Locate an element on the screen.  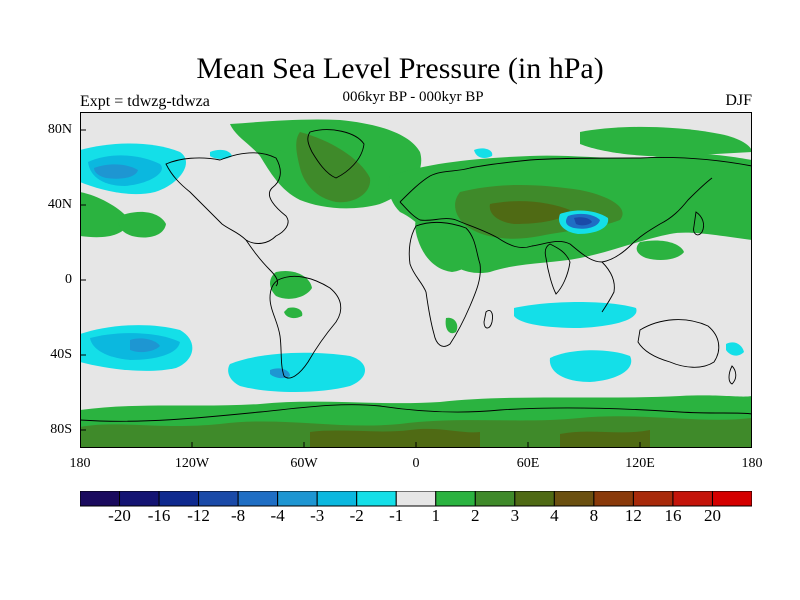
lon-label-180e: 180 is located at coordinates (752, 463).